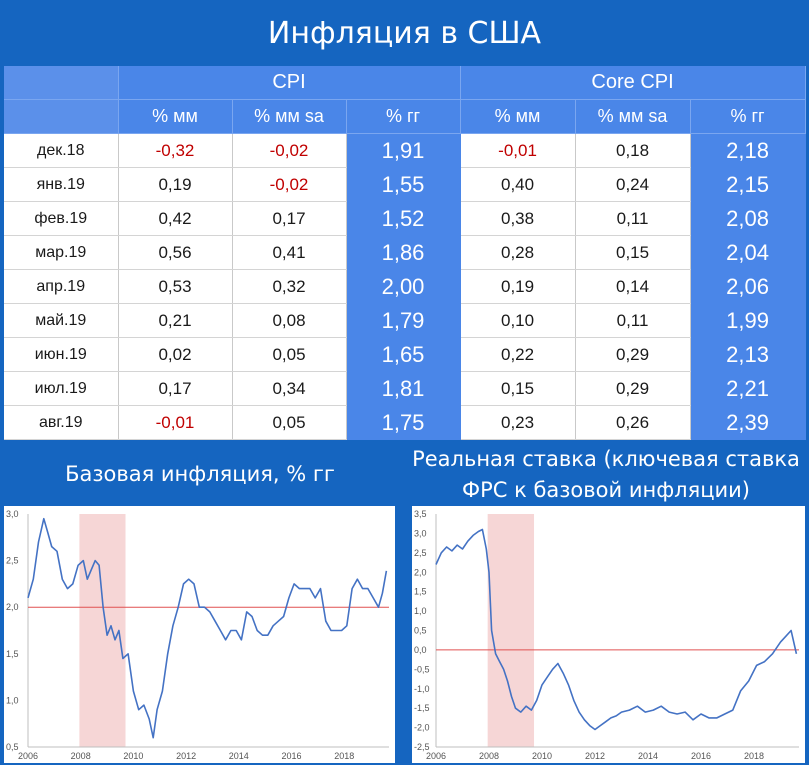  What do you see at coordinates (518, 354) in the screenshot?
I see `value-cell: 0,22` at bounding box center [518, 354].